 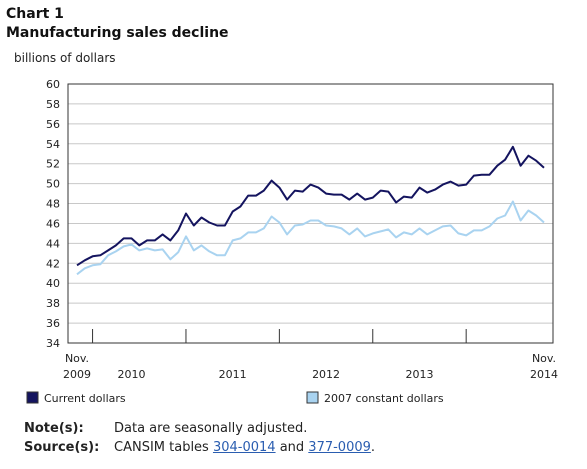 I want to click on y-tick-label: 50, so click(x=53, y=184).